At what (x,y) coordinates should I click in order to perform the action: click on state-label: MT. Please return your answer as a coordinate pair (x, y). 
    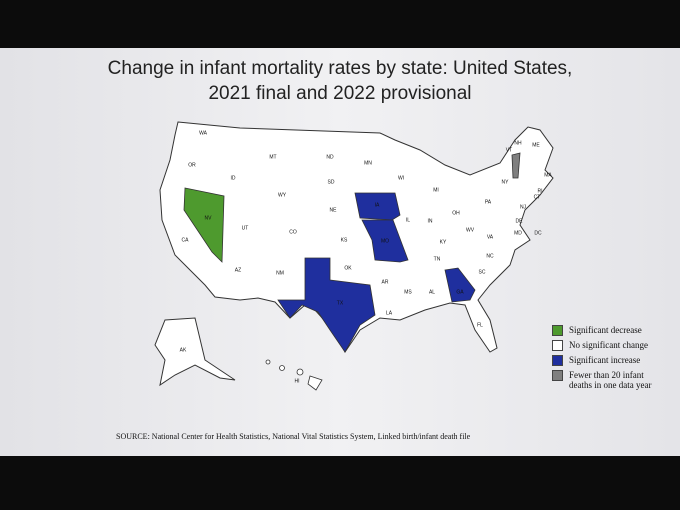
    Looking at the image, I should click on (272, 157).